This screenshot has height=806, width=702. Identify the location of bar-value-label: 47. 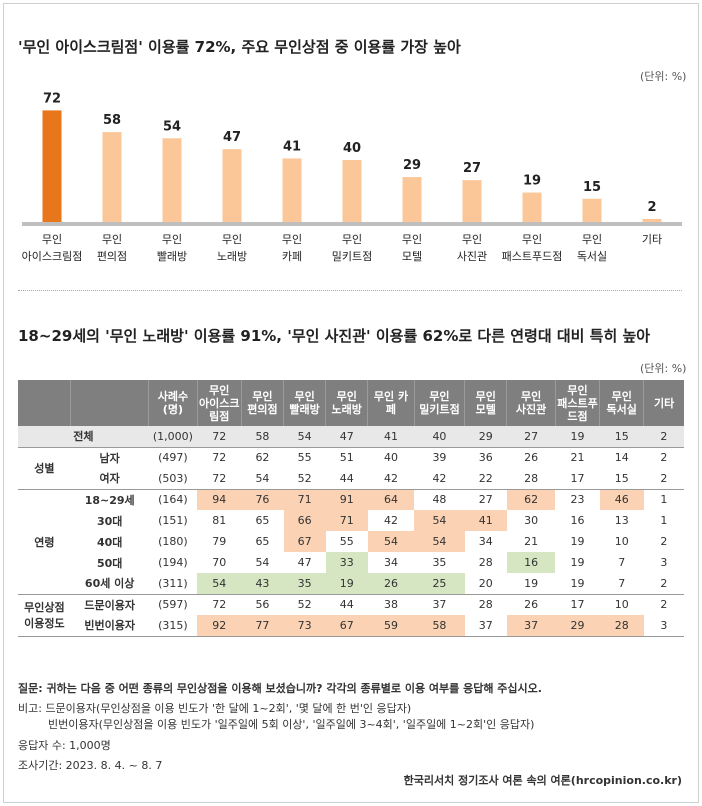
(232, 137).